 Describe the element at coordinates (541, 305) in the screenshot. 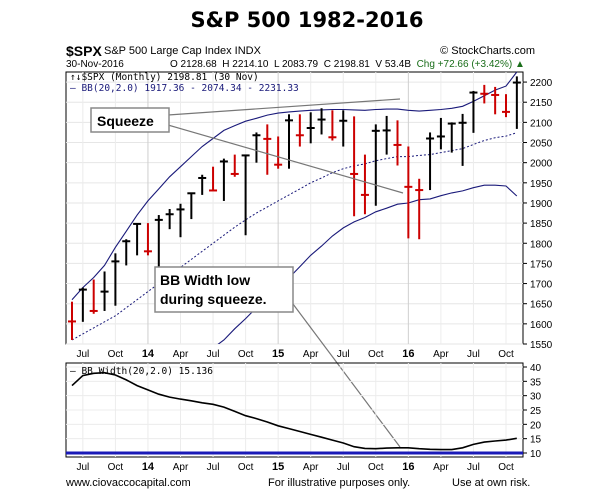

I see `price-ytick-label: 1650` at that location.